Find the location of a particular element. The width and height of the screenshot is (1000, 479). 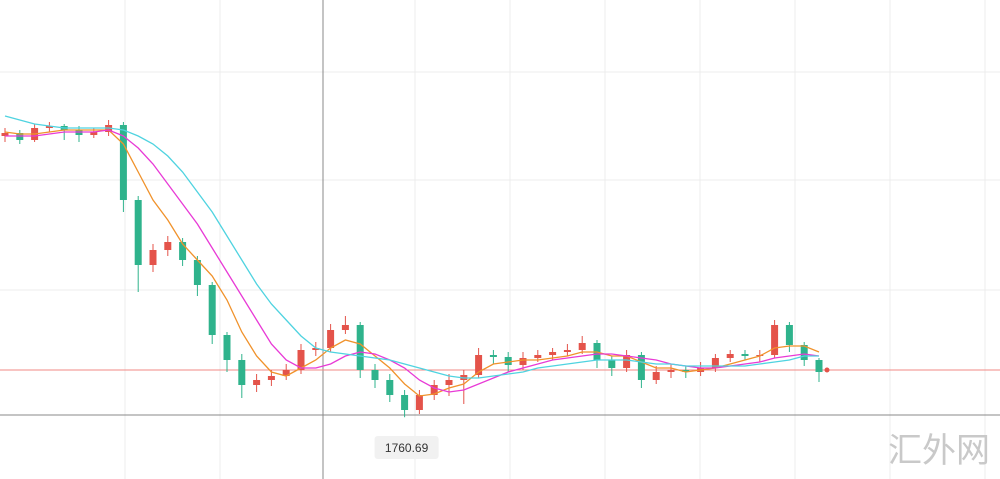

low-marker-box is located at coordinates (406, 447).